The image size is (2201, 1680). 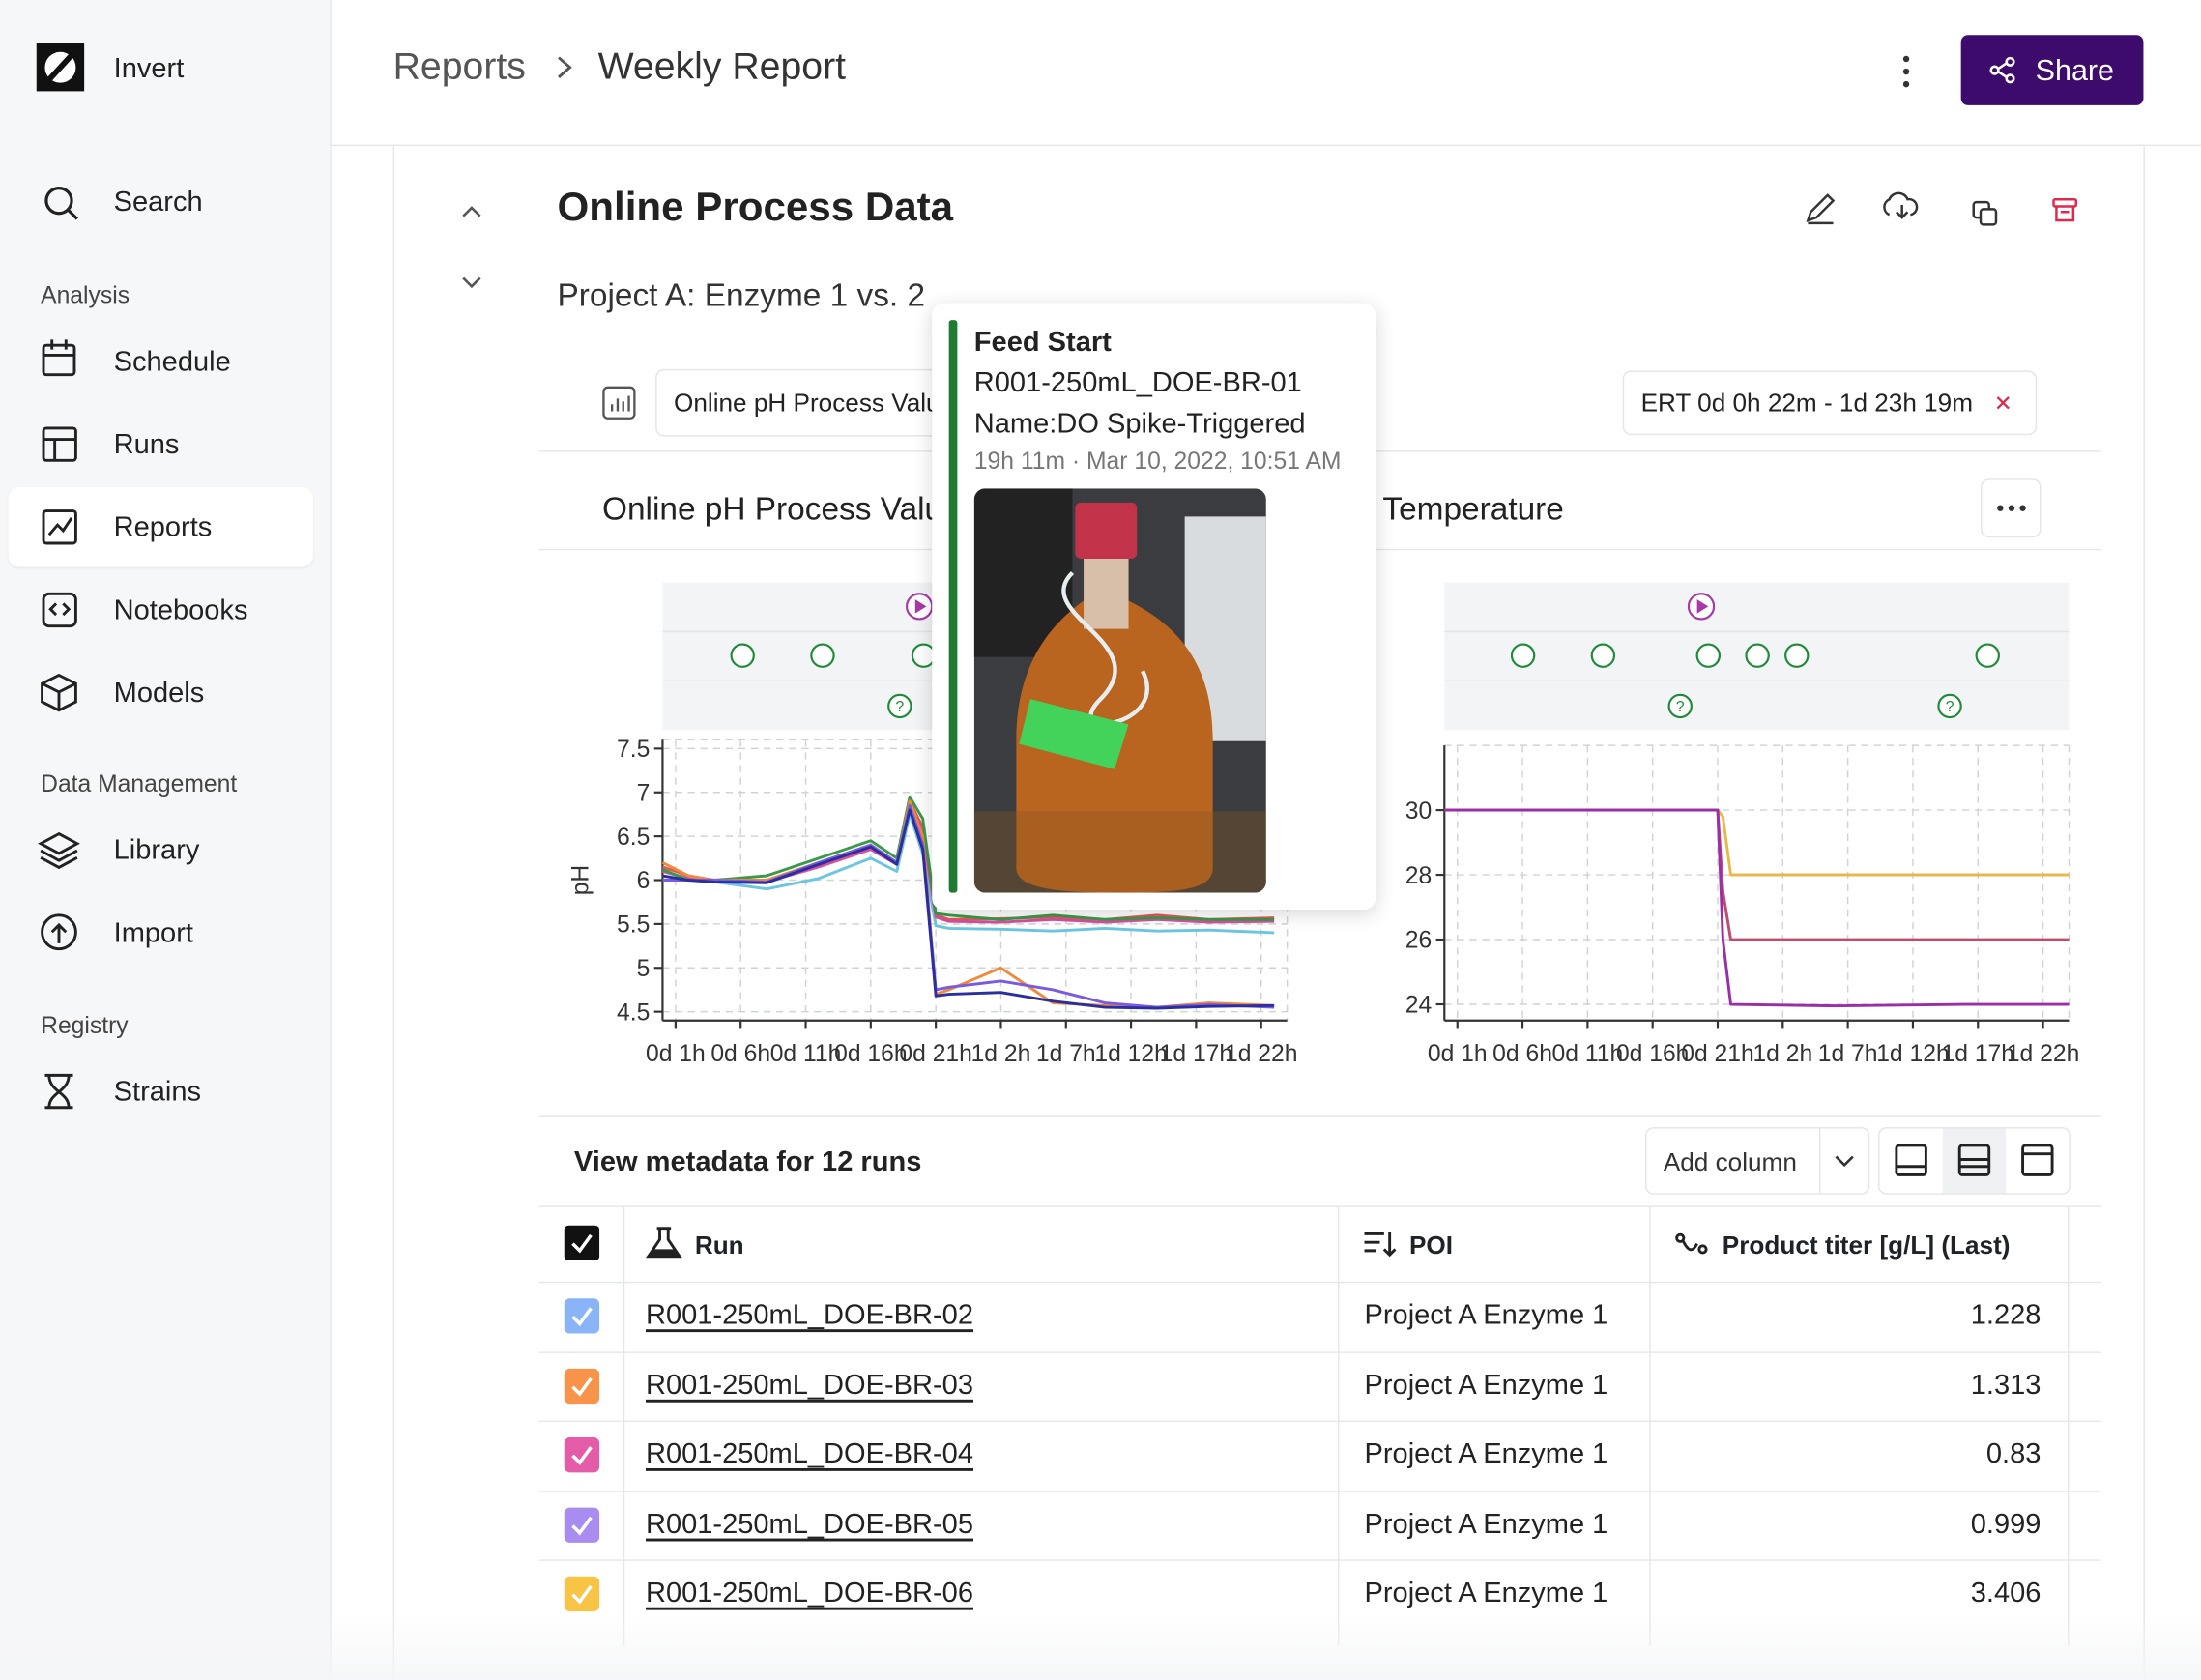 I want to click on nav-item: Runs, so click(x=146, y=445).